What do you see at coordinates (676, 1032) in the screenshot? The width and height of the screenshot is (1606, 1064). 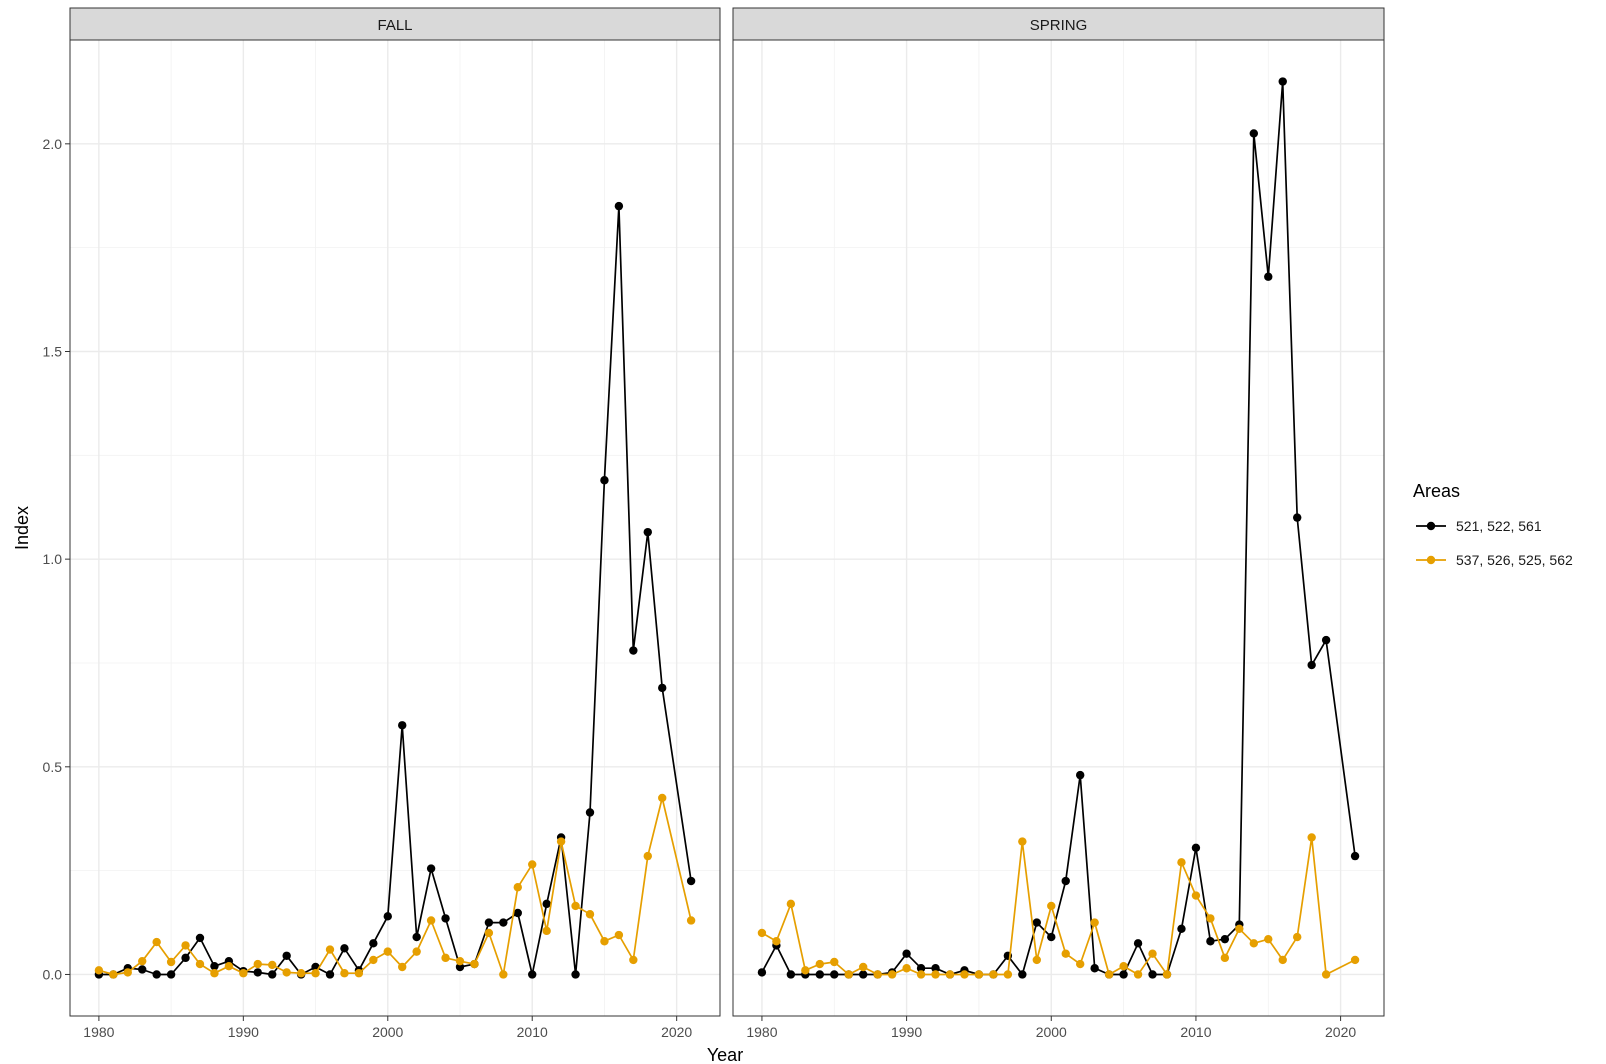 I see `x-tick-label: 2020` at bounding box center [676, 1032].